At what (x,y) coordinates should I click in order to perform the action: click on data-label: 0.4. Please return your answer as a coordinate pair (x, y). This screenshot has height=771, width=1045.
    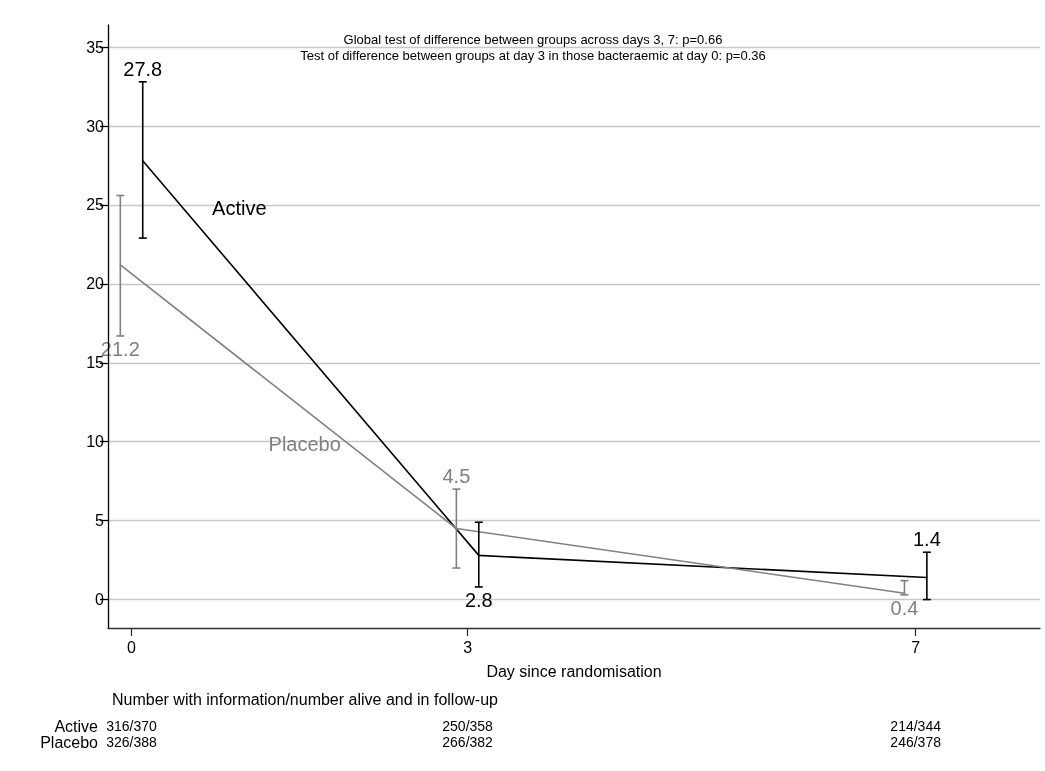
    Looking at the image, I should click on (904, 607).